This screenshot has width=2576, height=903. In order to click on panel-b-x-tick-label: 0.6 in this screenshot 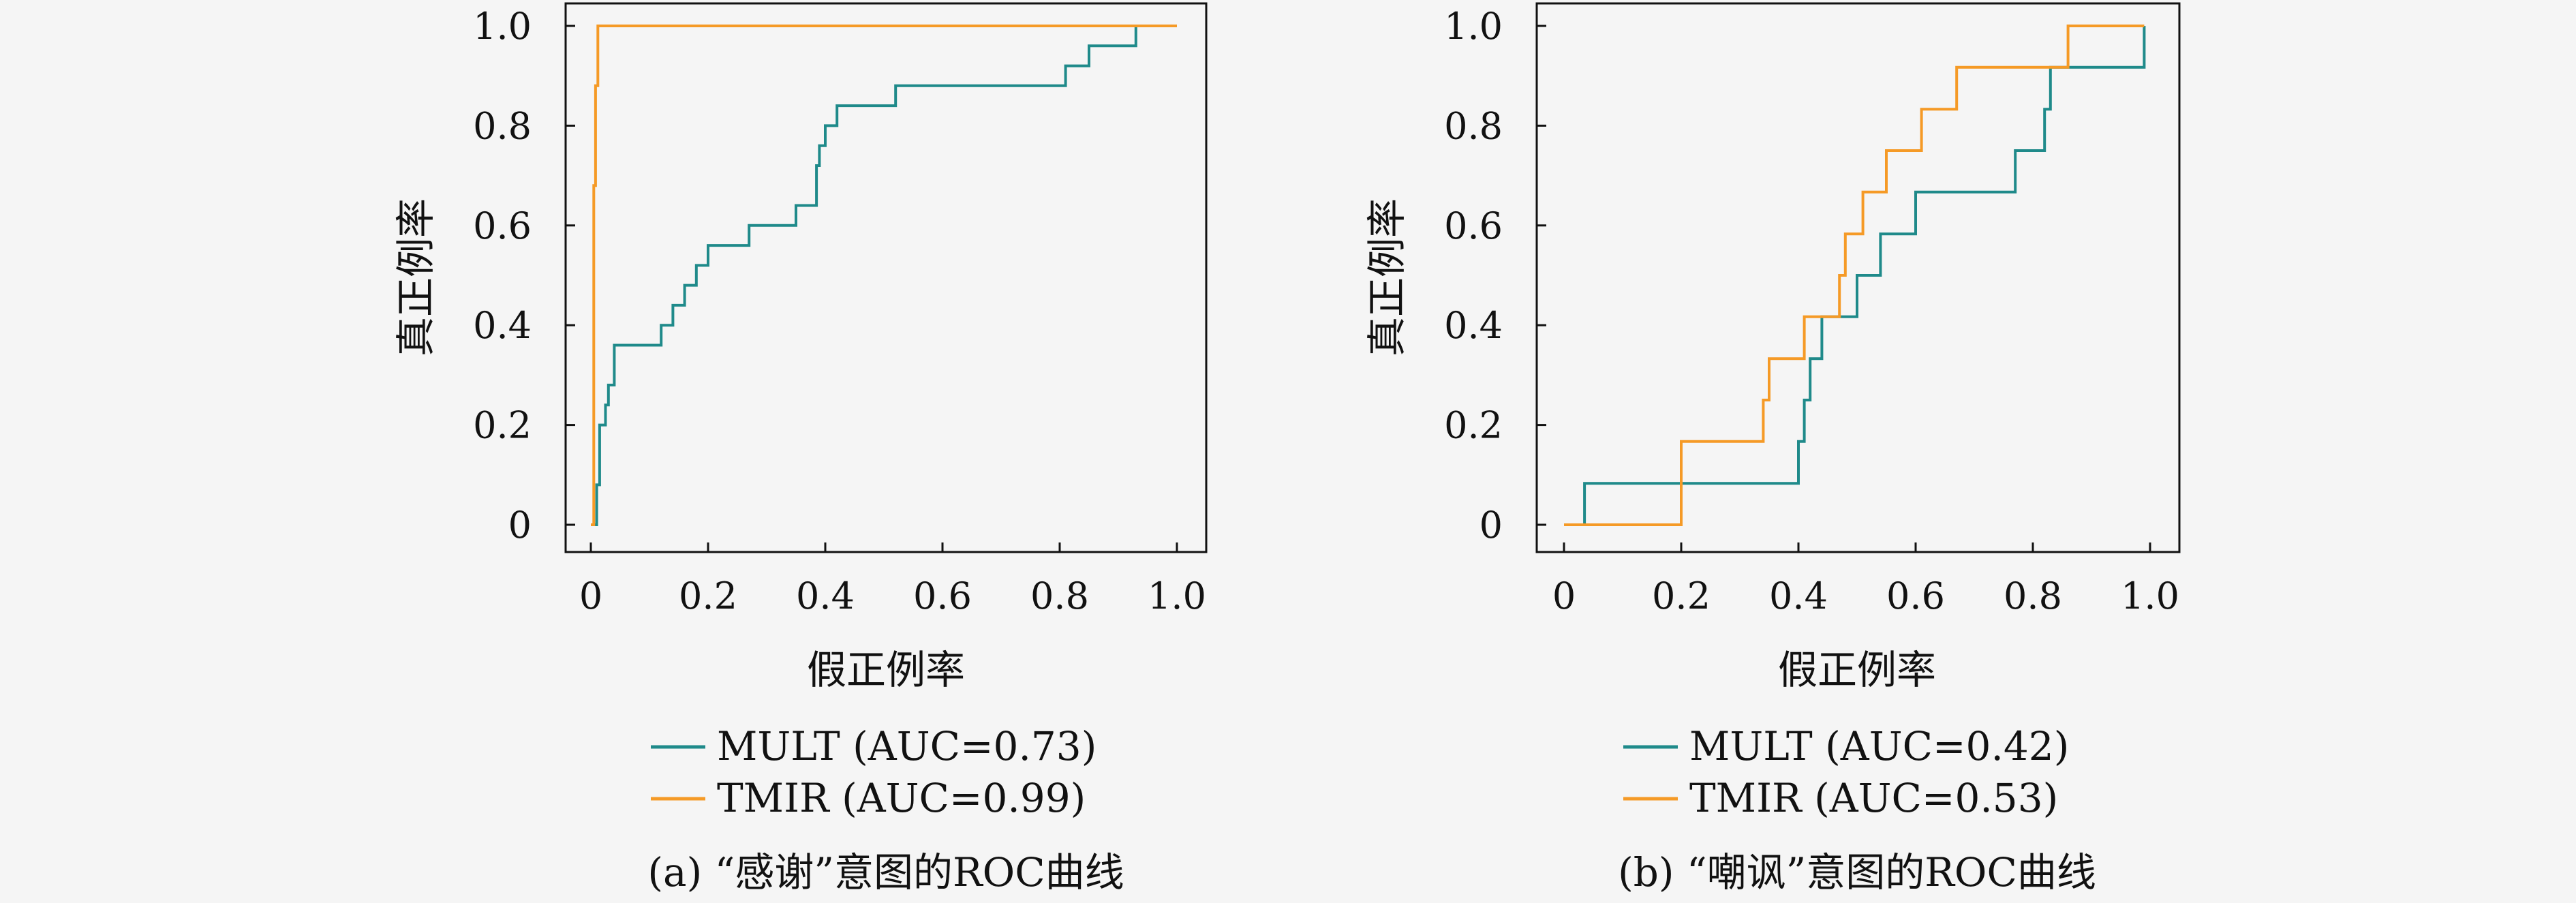, I will do `click(1915, 596)`.